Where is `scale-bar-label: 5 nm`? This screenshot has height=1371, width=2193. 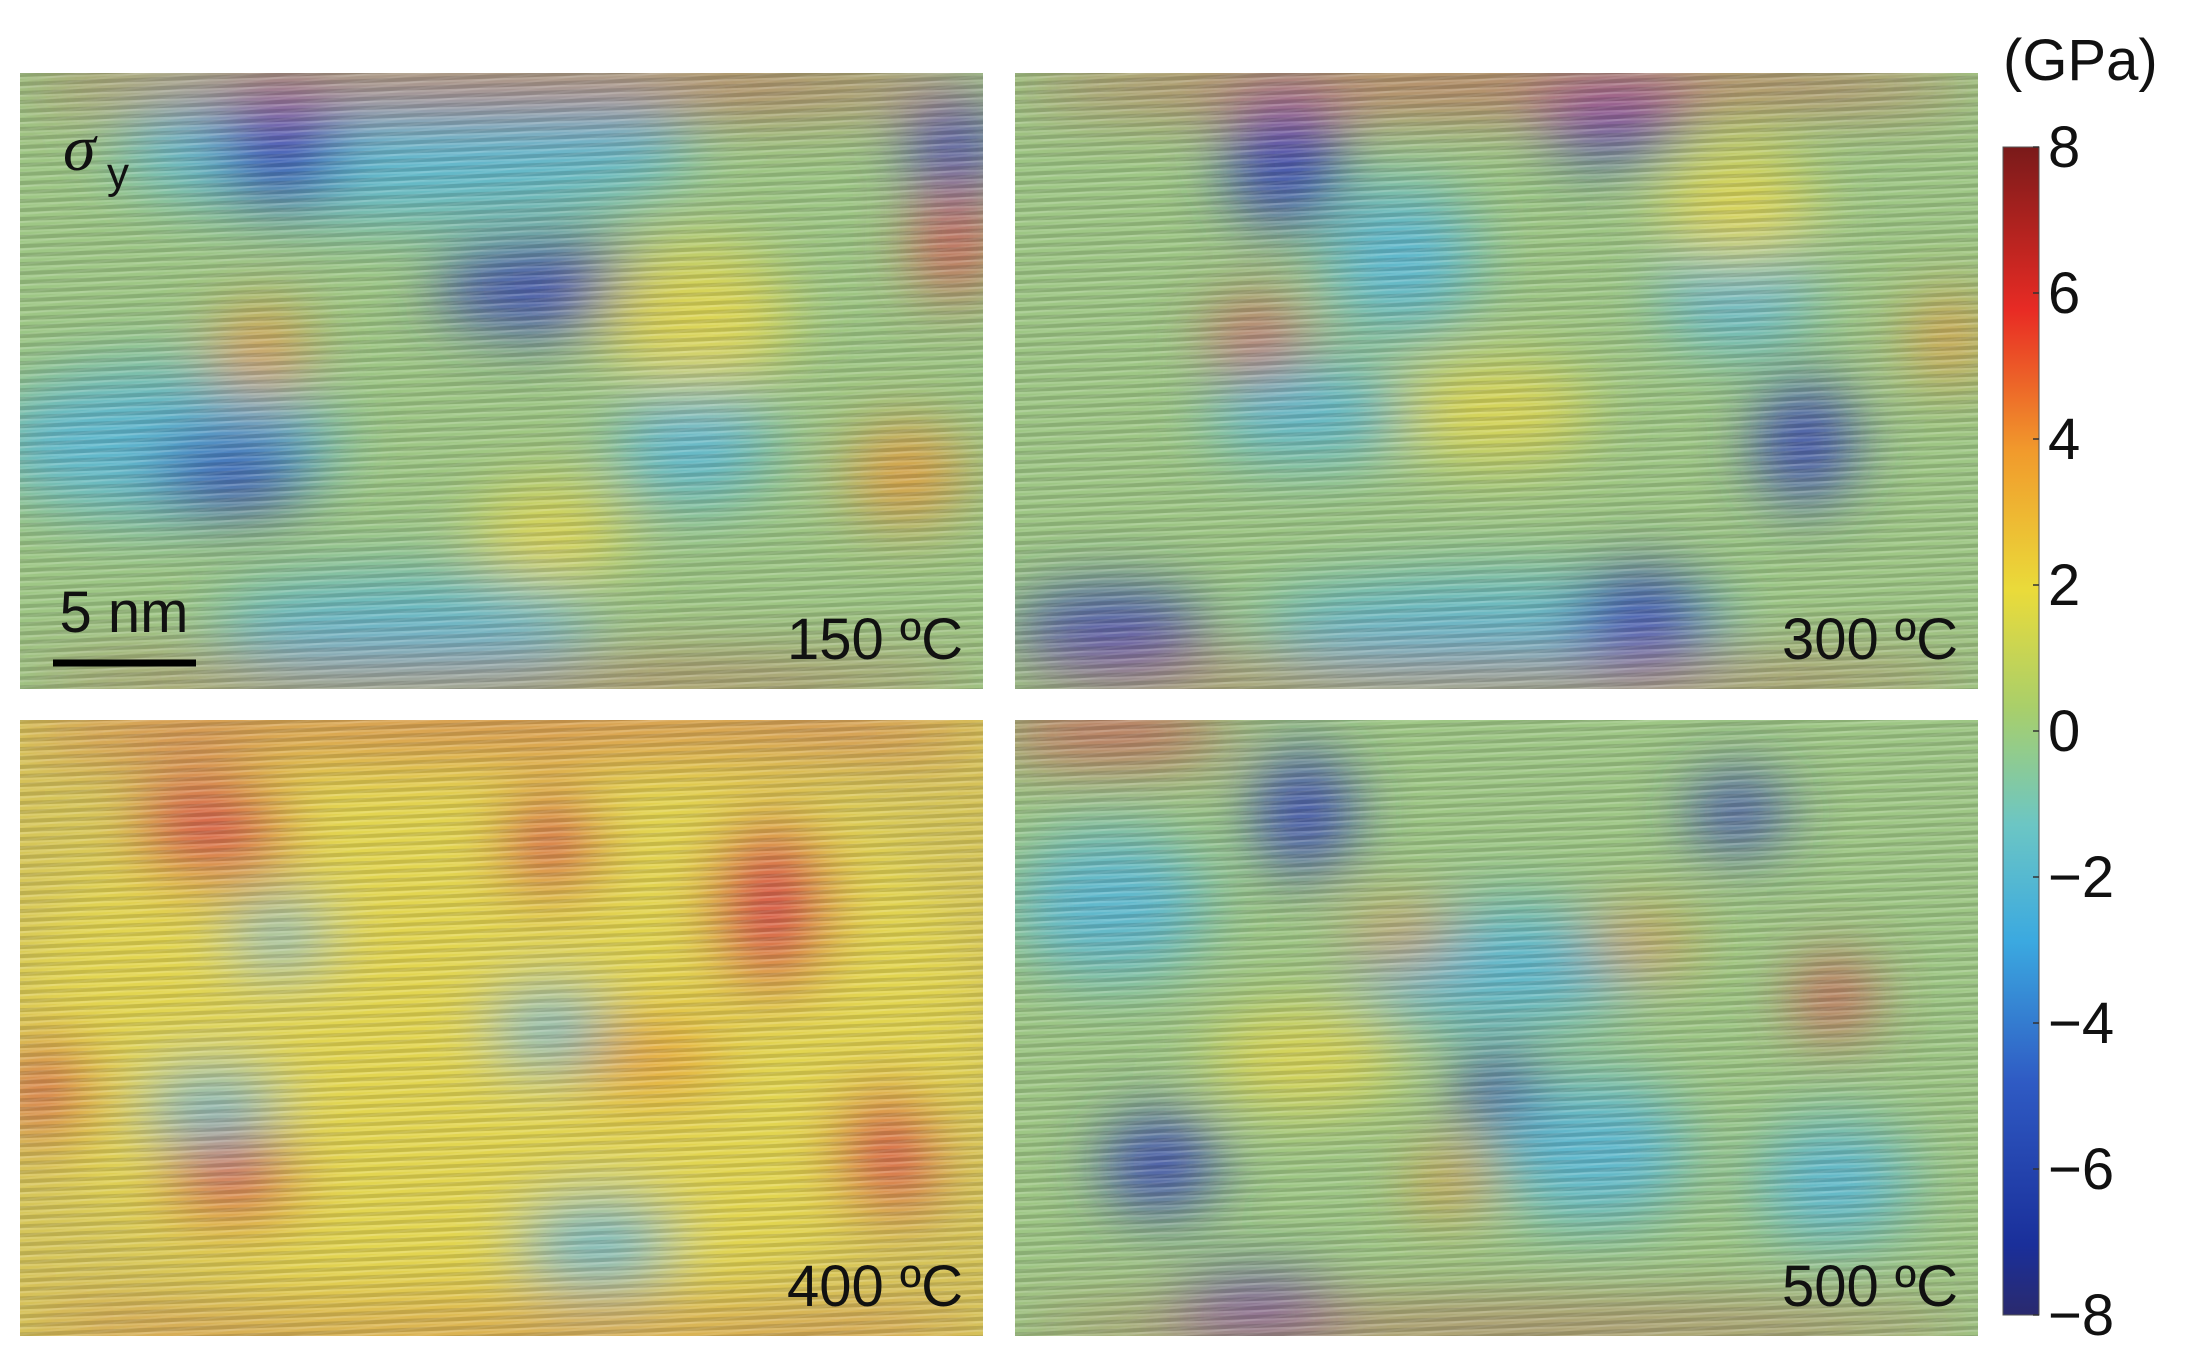
scale-bar-label: 5 nm is located at coordinates (124, 612).